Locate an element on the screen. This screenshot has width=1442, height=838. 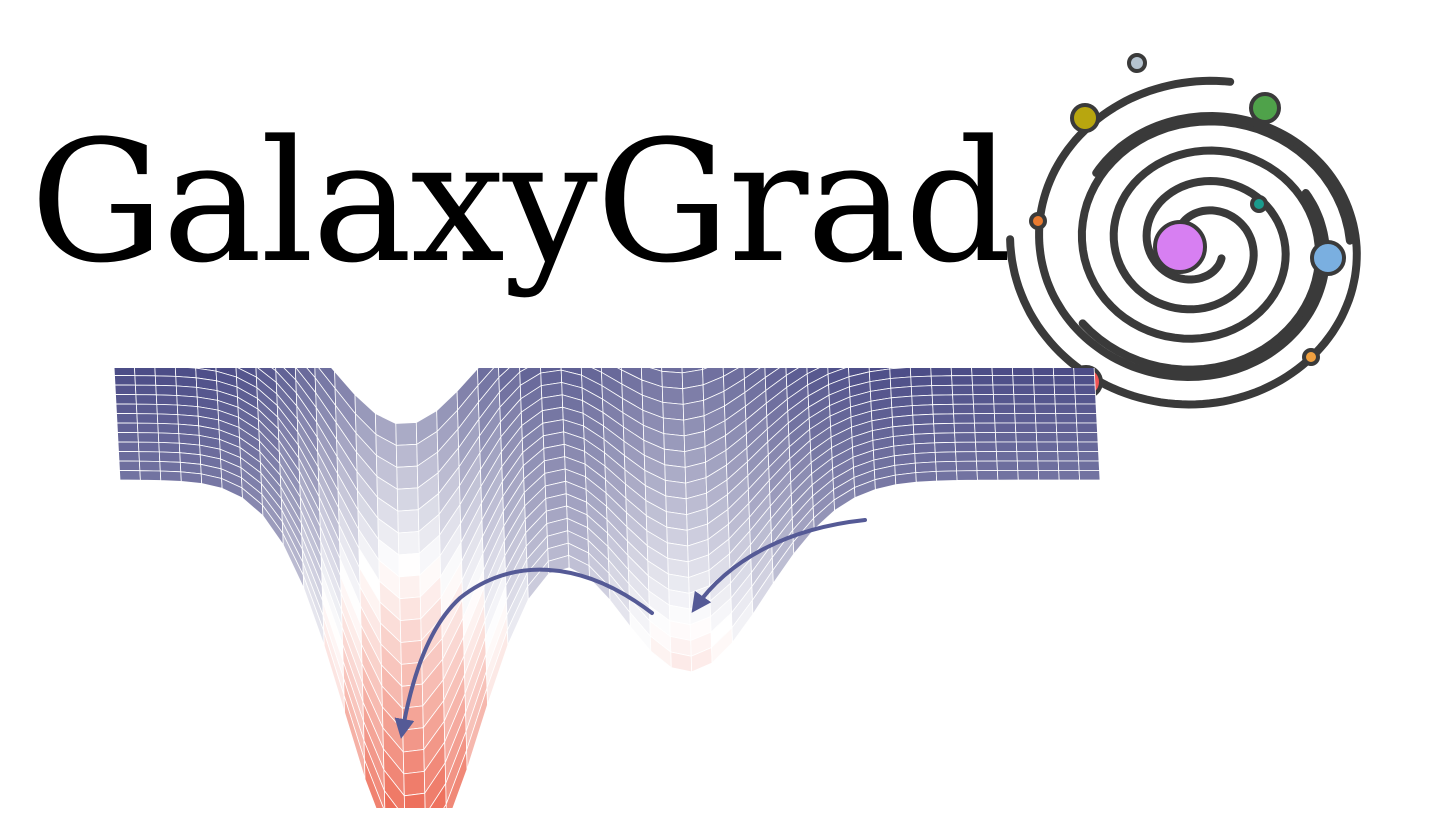
descent-arrow is located at coordinates (524, 653).